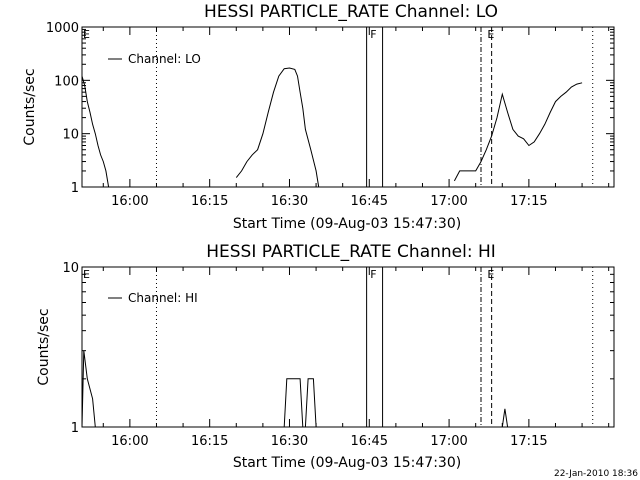  What do you see at coordinates (62, 28) in the screenshot?
I see `lo-y-tick-label: 1000` at bounding box center [62, 28].